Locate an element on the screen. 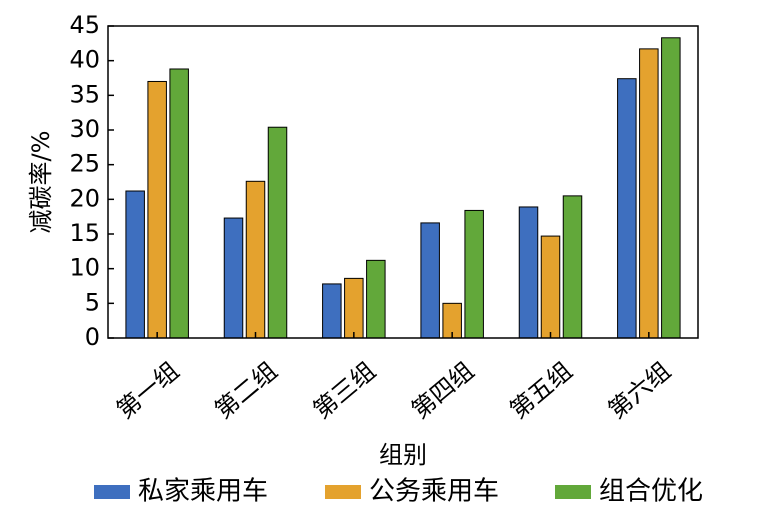  x-category-label: 第四组 is located at coordinates (442, 391).